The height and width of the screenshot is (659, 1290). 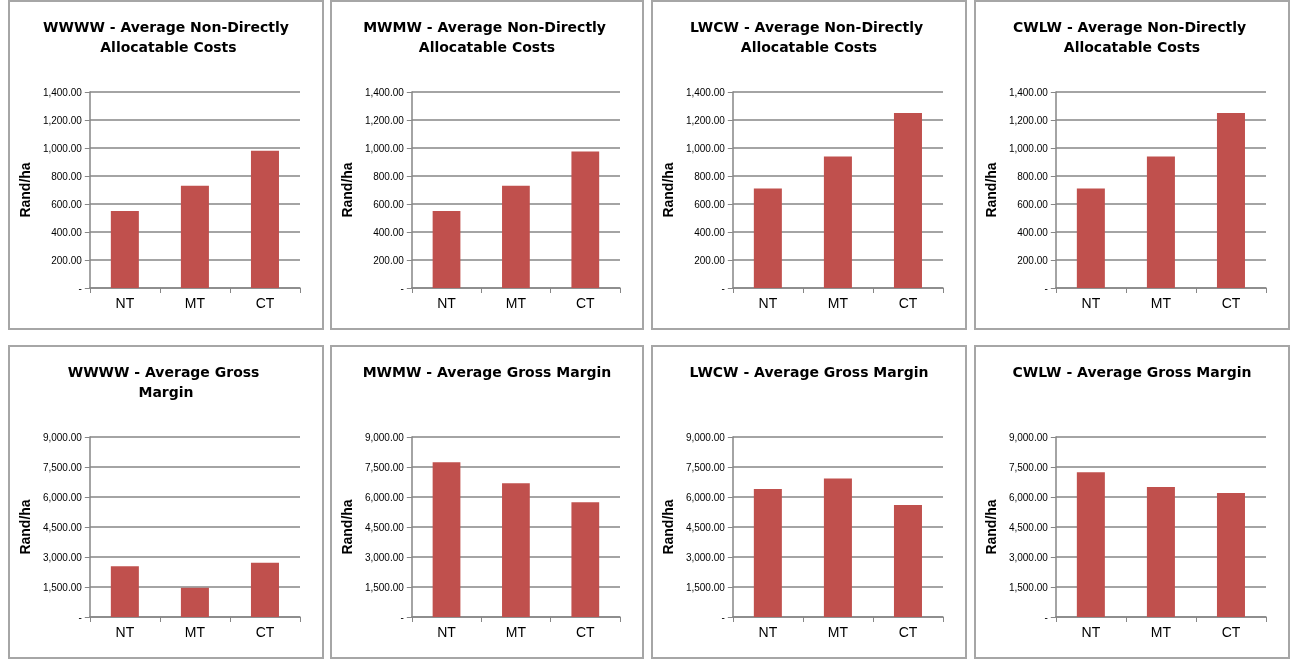 What do you see at coordinates (809, 372) in the screenshot?
I see `chart-title: LWCW - Average Gross Margin` at bounding box center [809, 372].